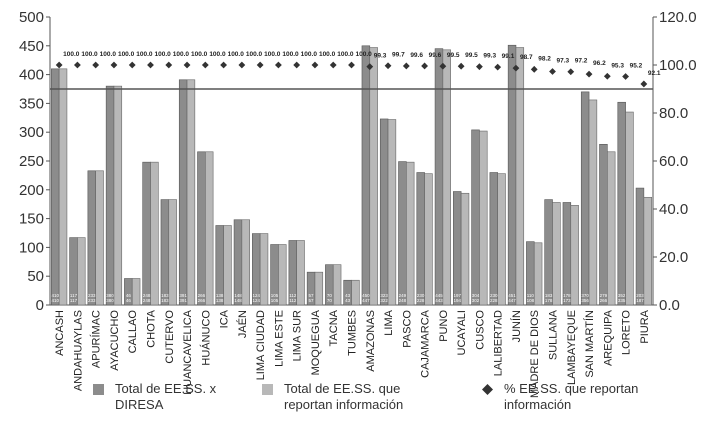 The image size is (706, 448). I want to click on bar-label-reporting: 46, so click(129, 300).